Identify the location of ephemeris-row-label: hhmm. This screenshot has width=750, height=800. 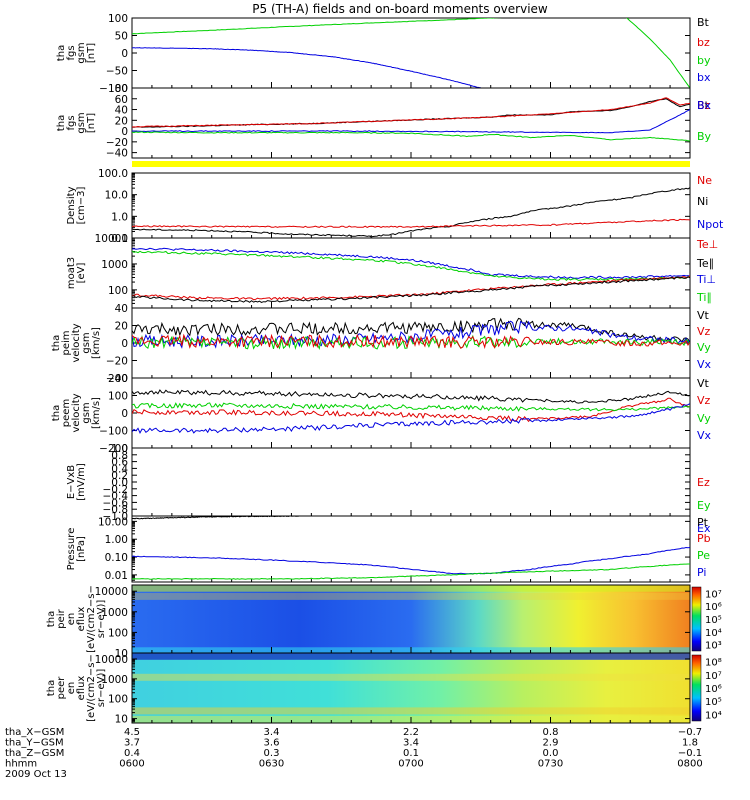
(21, 764).